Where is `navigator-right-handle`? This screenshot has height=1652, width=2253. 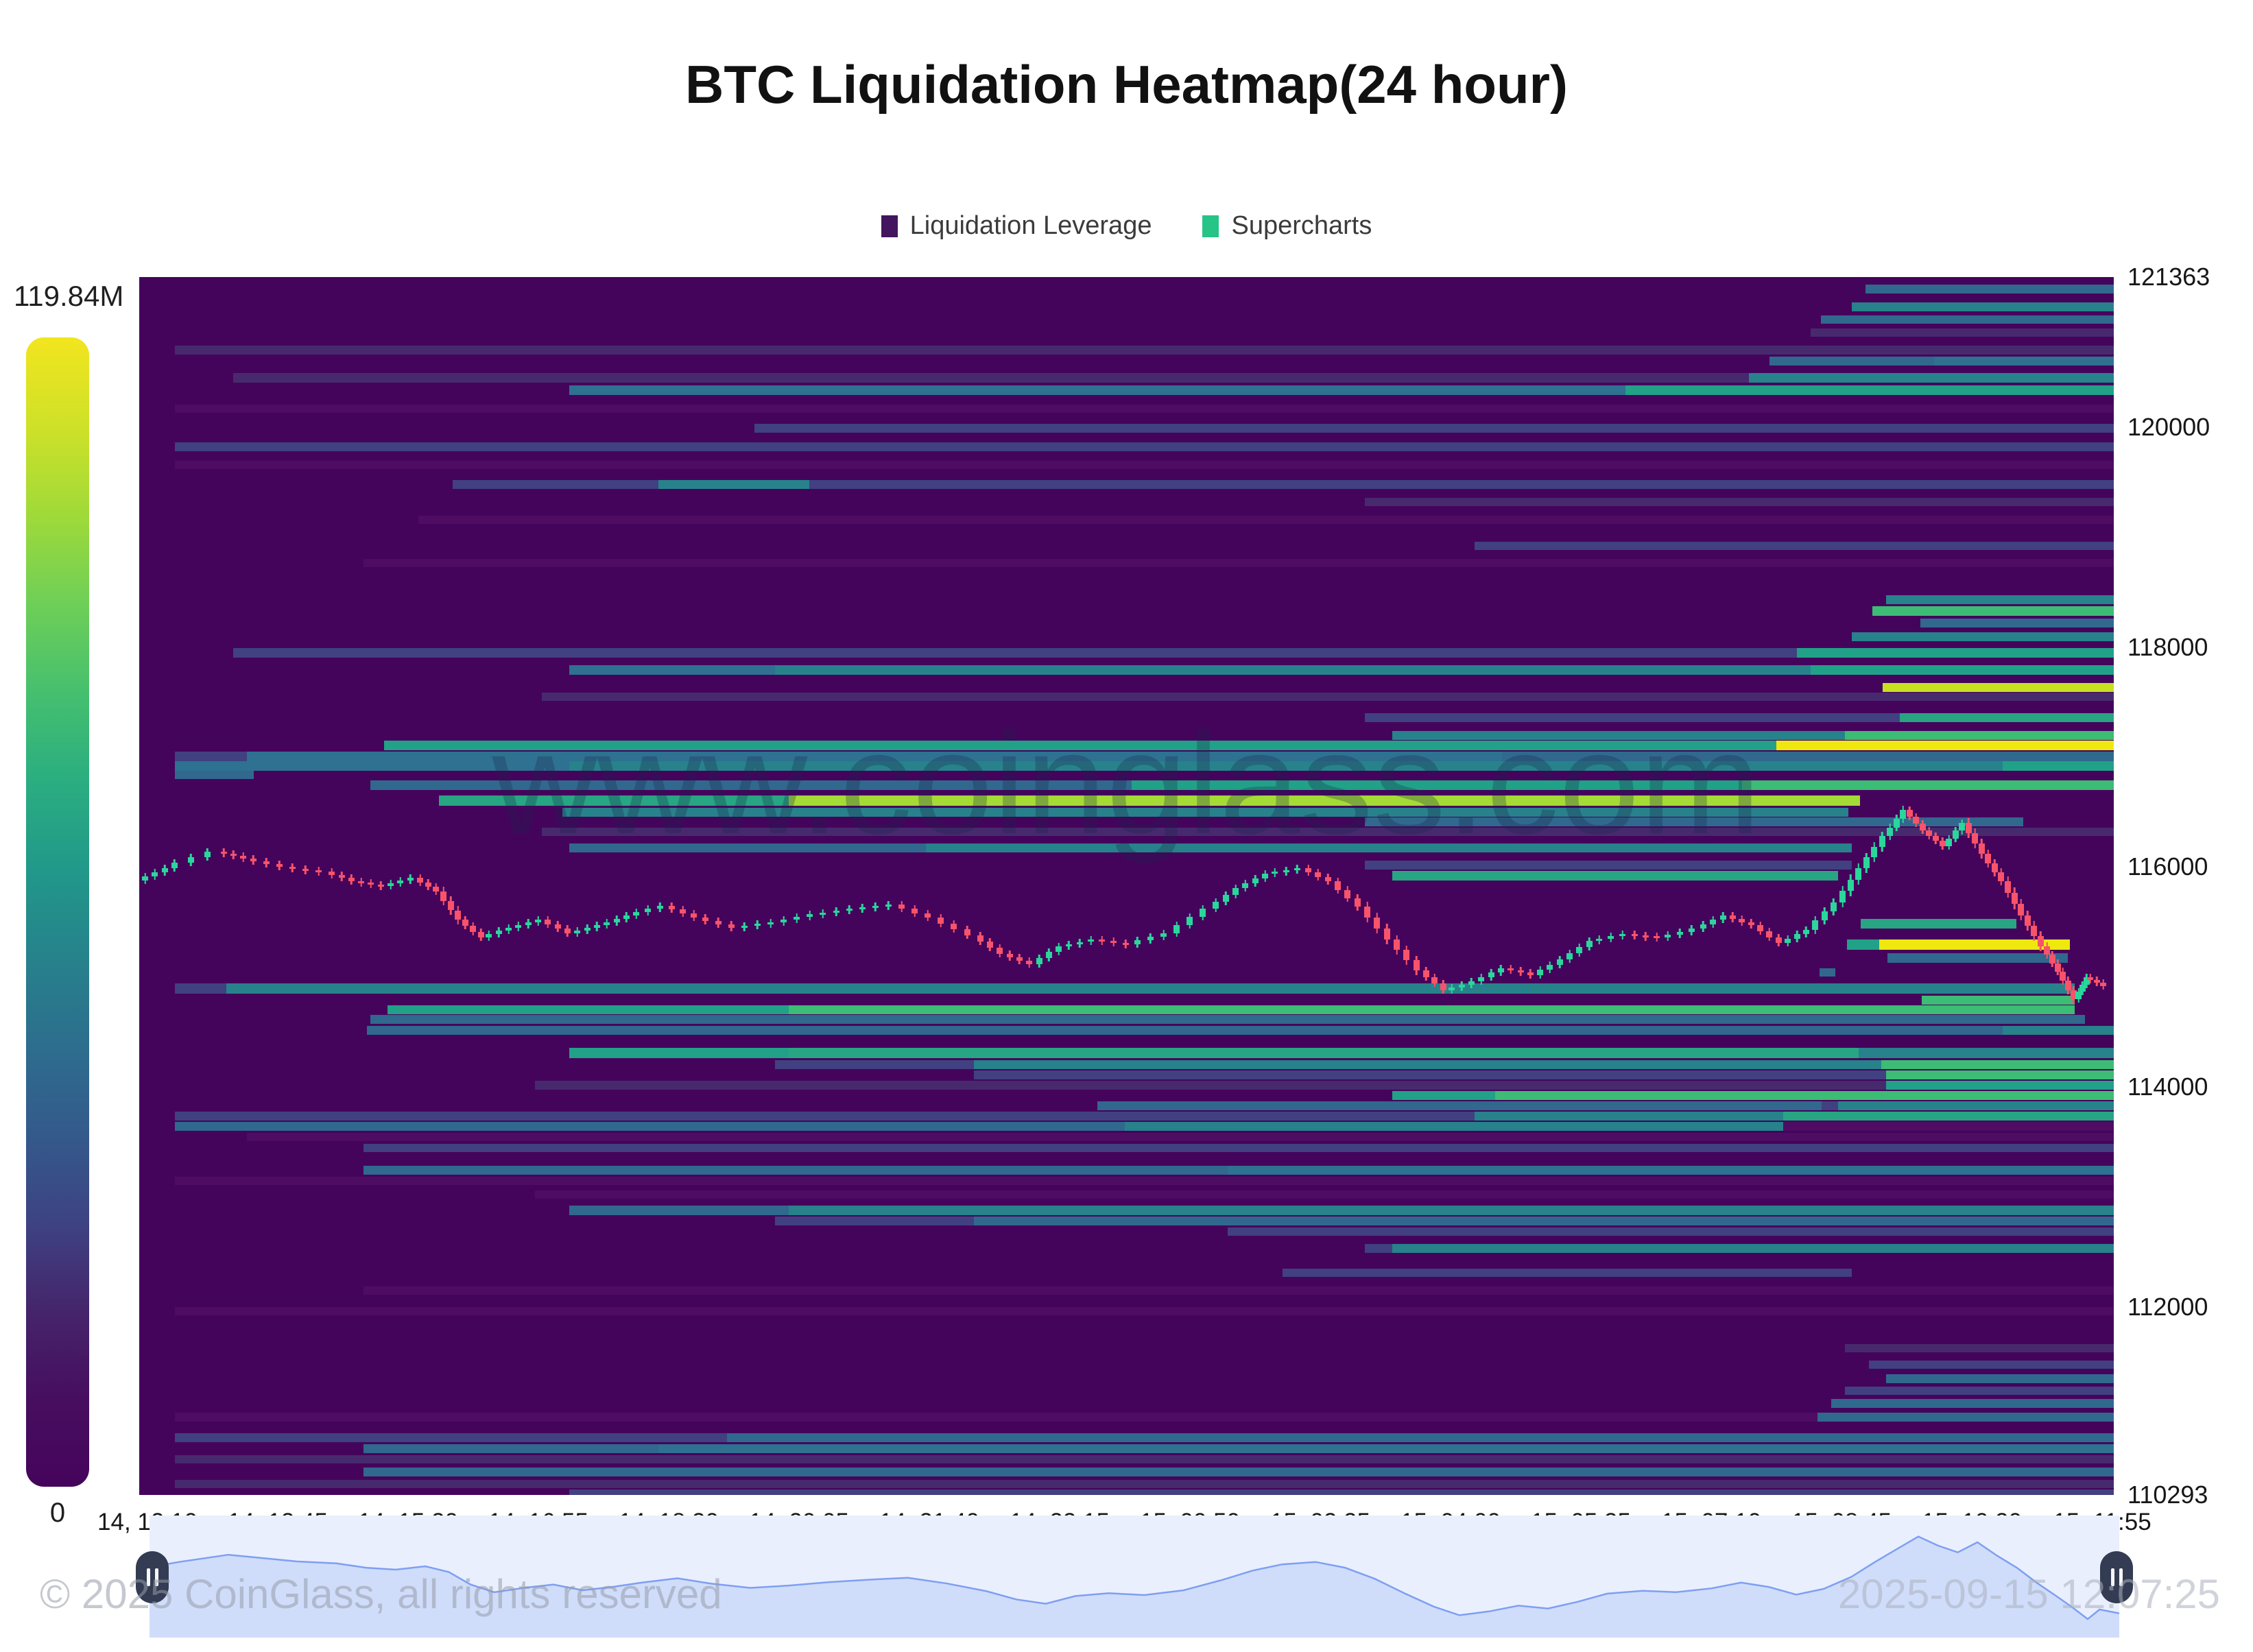 navigator-right-handle is located at coordinates (2116, 1577).